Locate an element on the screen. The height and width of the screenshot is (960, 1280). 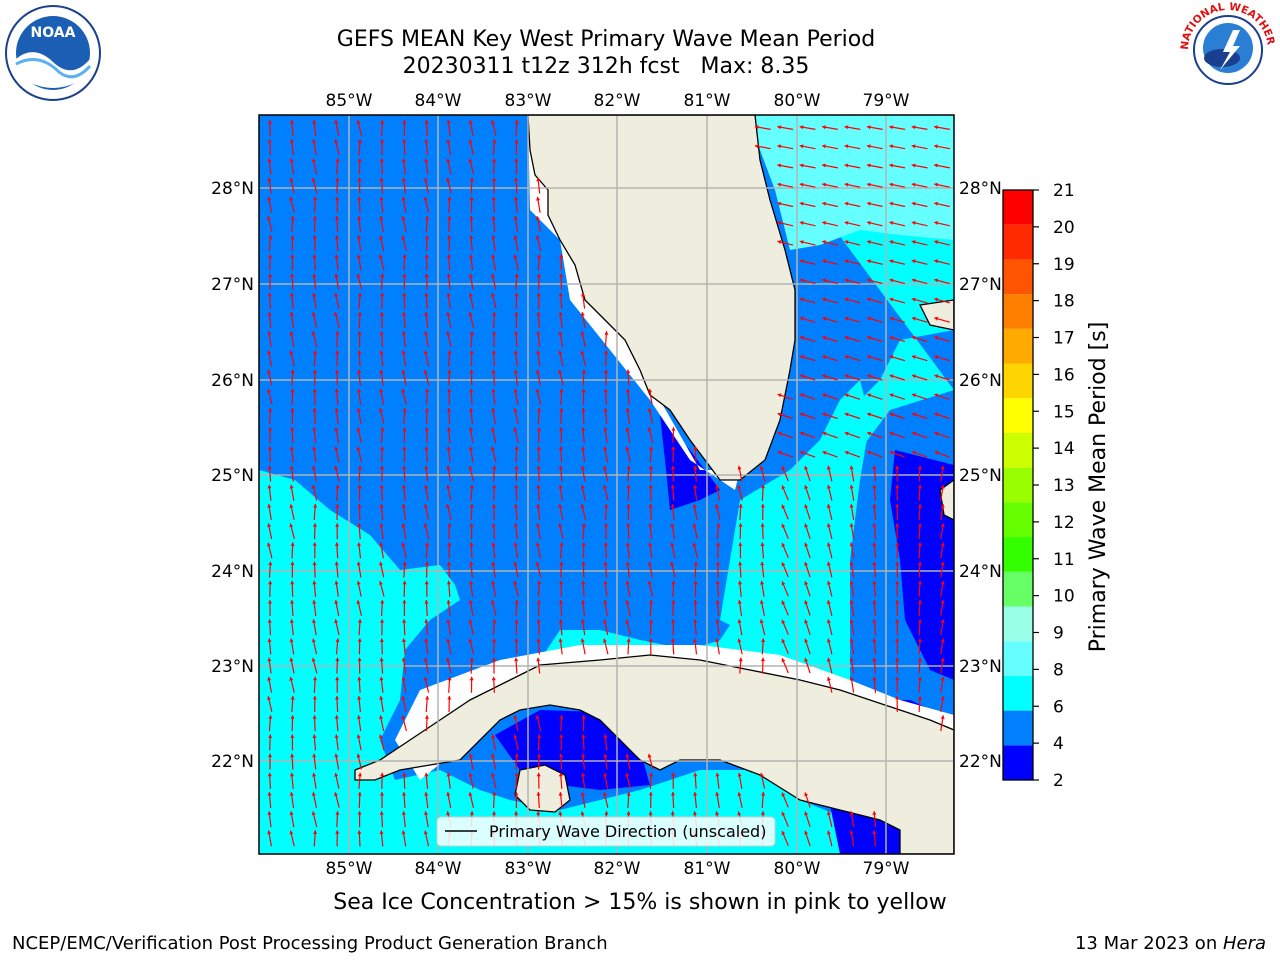
colorbar-tick-label: 6 is located at coordinates (1058, 707).